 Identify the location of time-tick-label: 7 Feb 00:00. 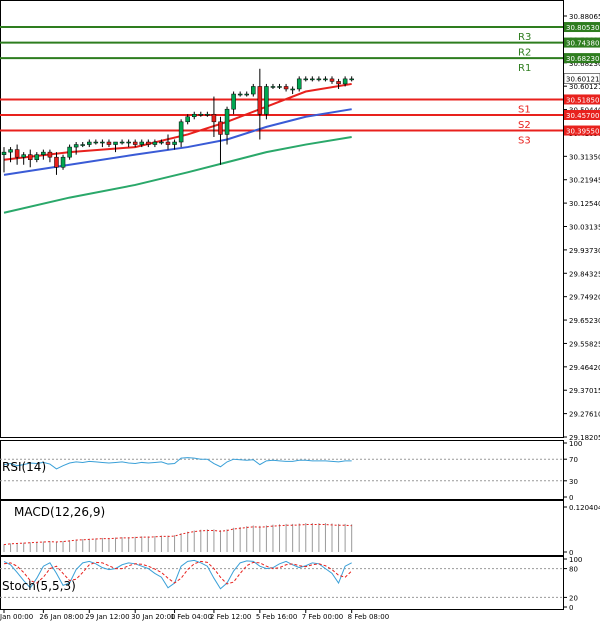
(322, 617).